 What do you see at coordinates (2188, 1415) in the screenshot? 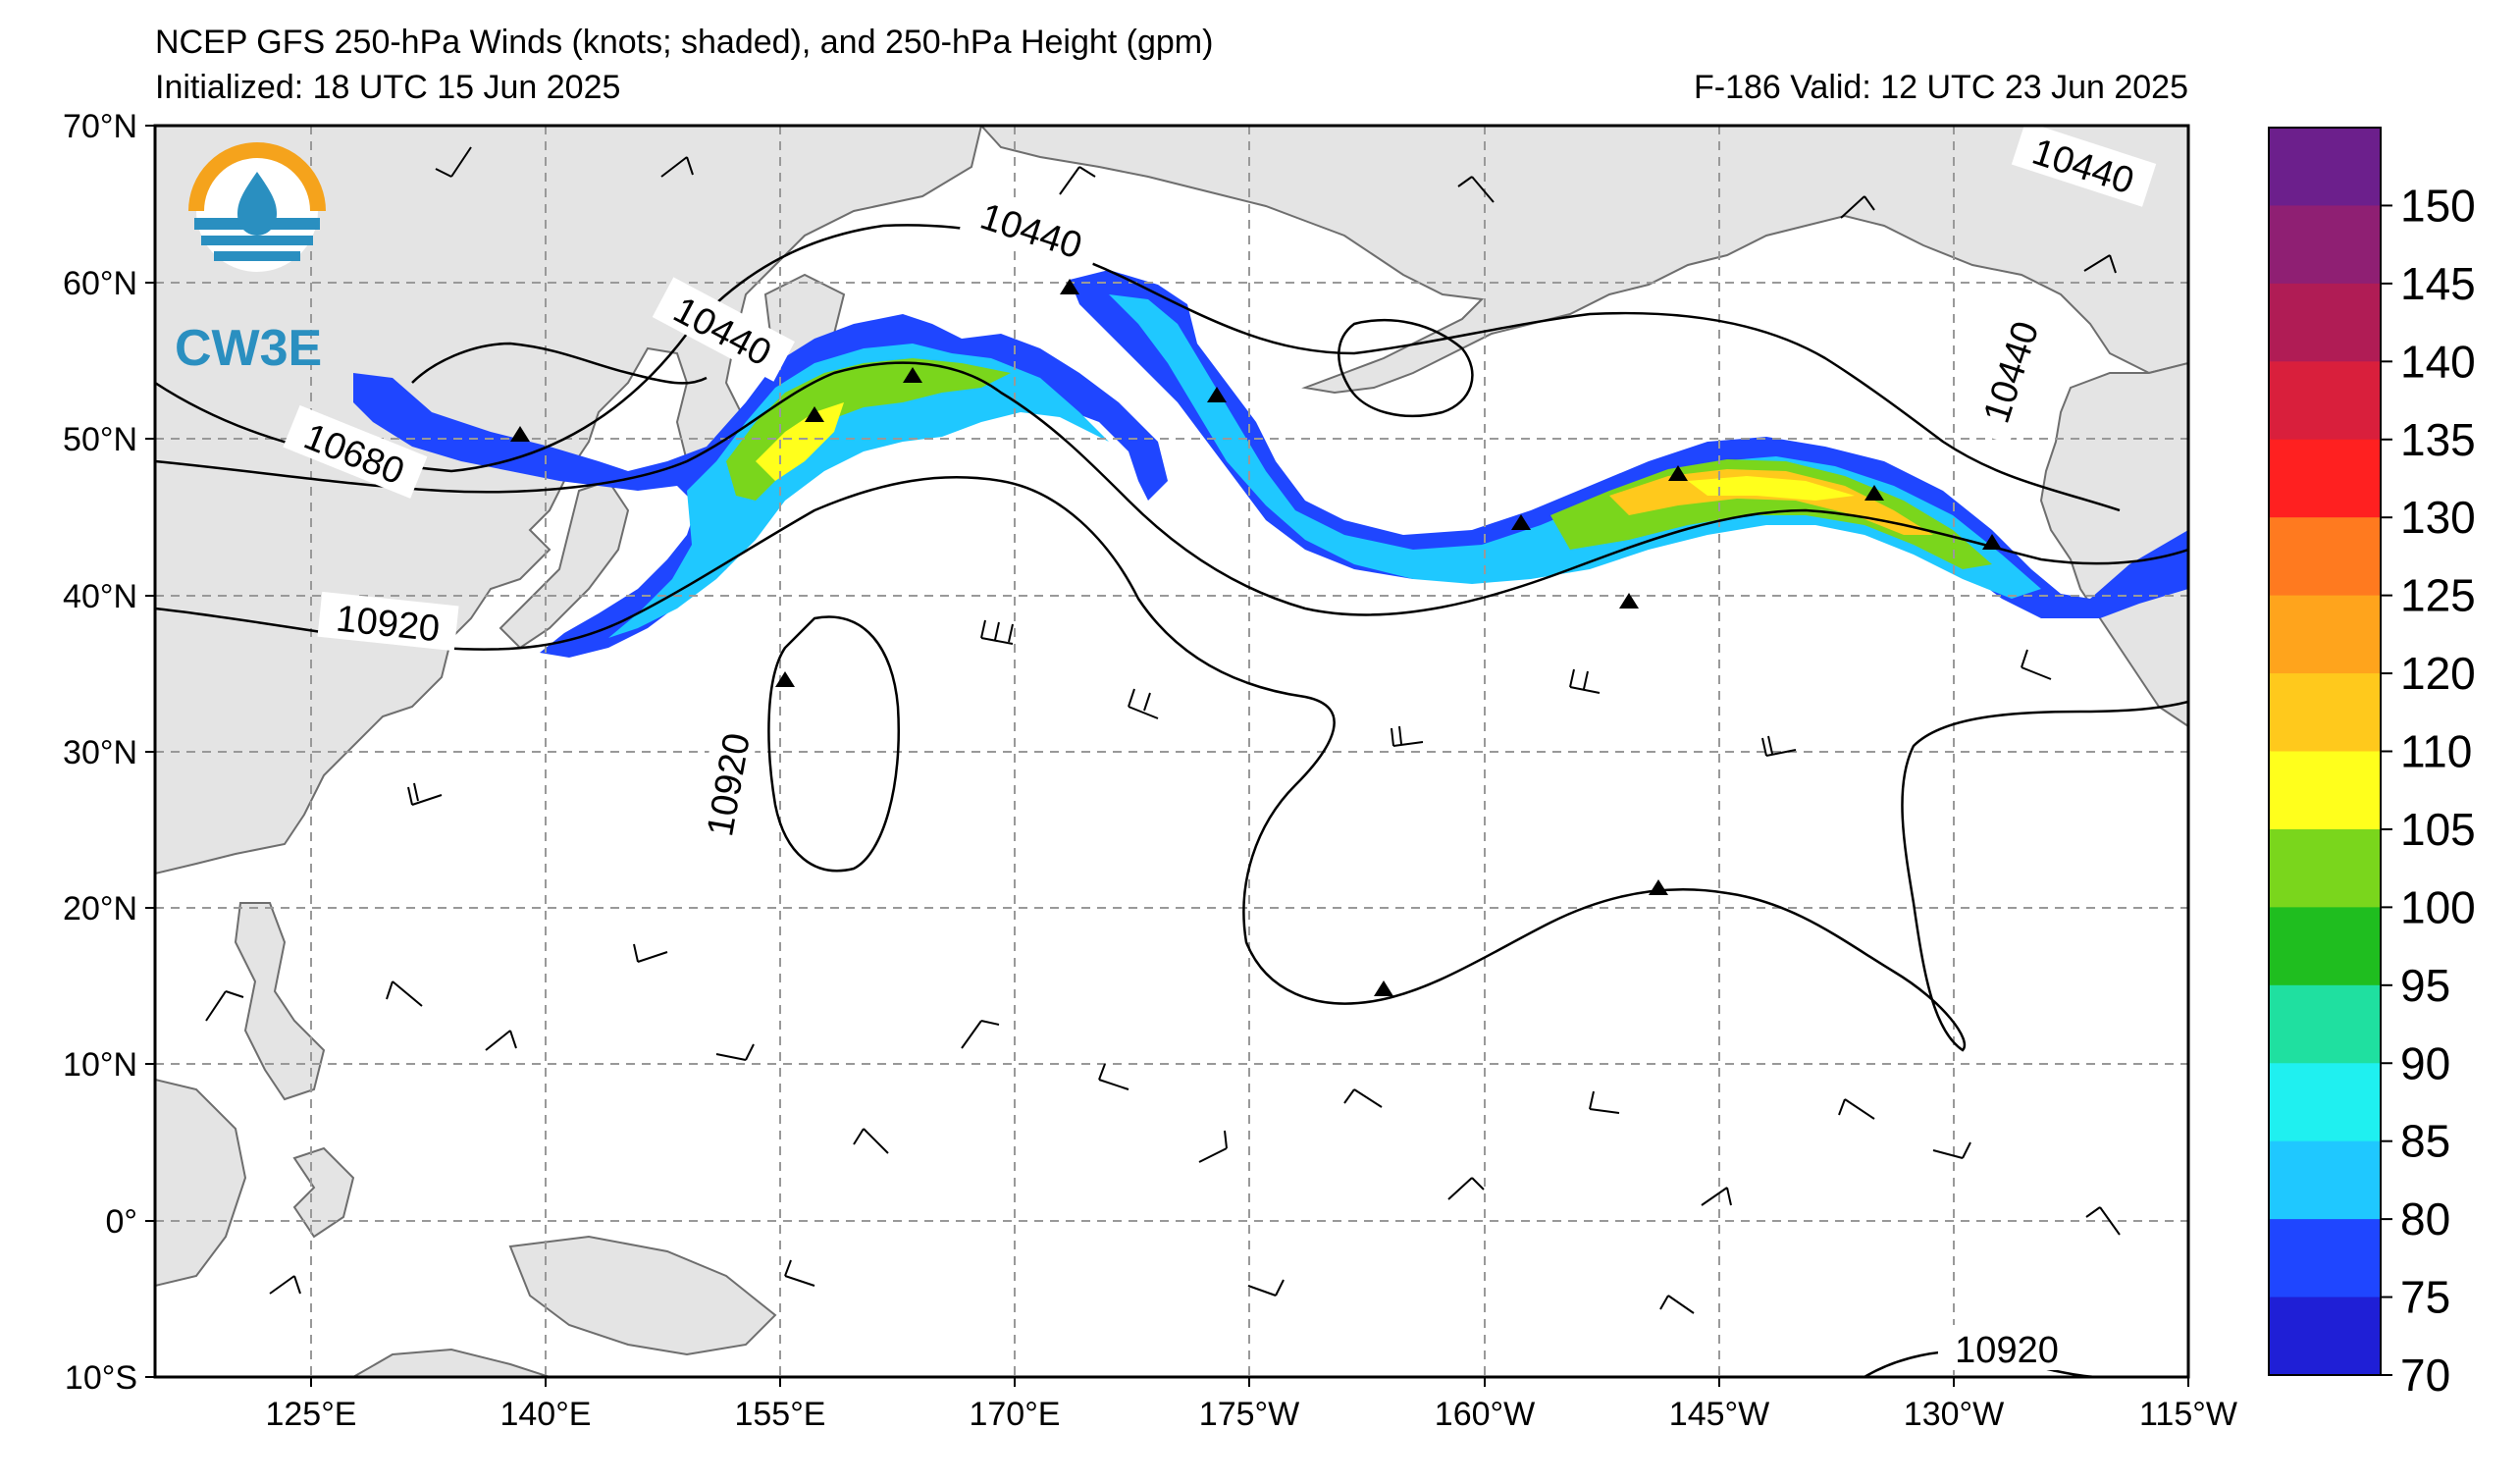
I see `lon-label: 115°W` at bounding box center [2188, 1415].